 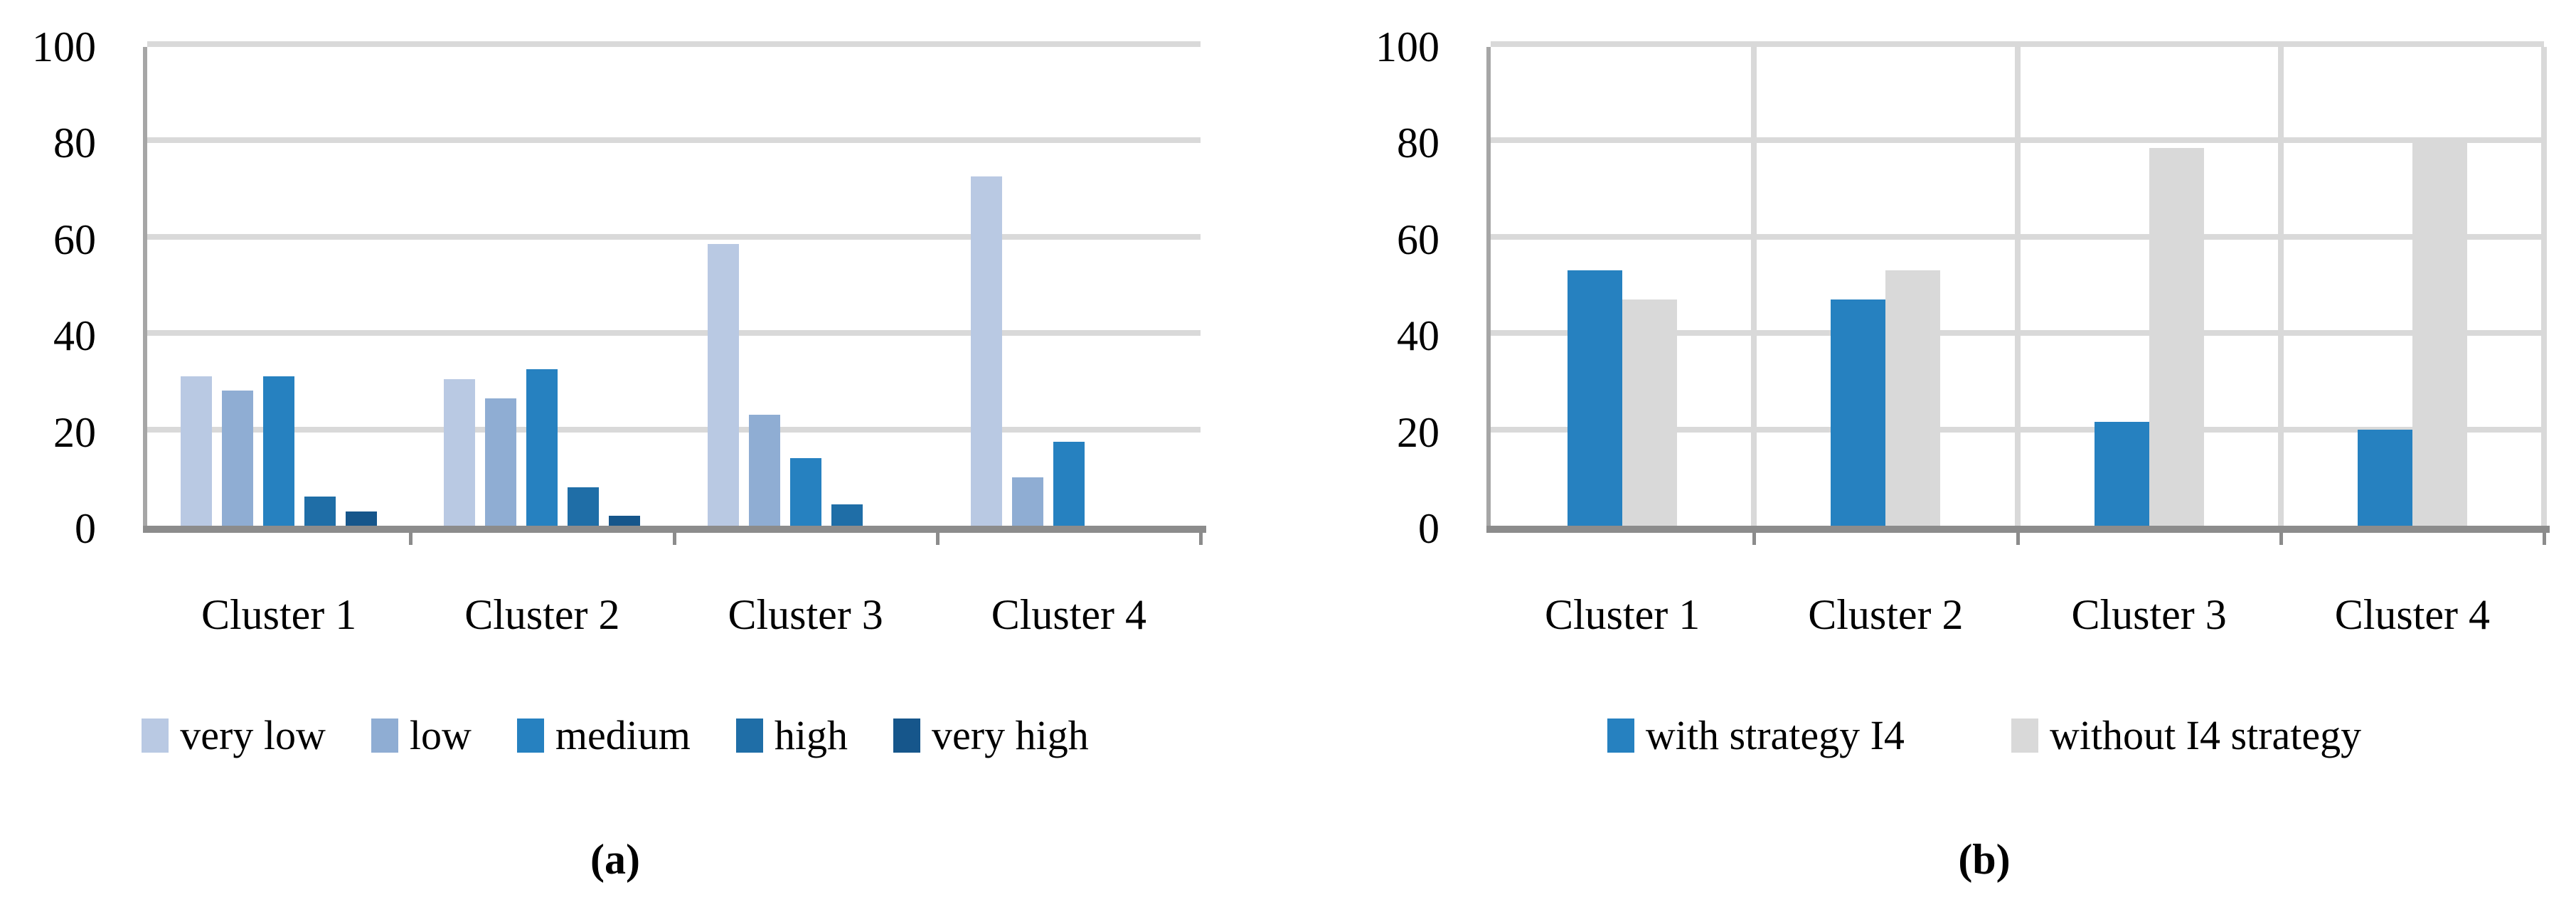 I want to click on legend-item-without-i4-strategy: without I4 strategy, so click(x=2186, y=735).